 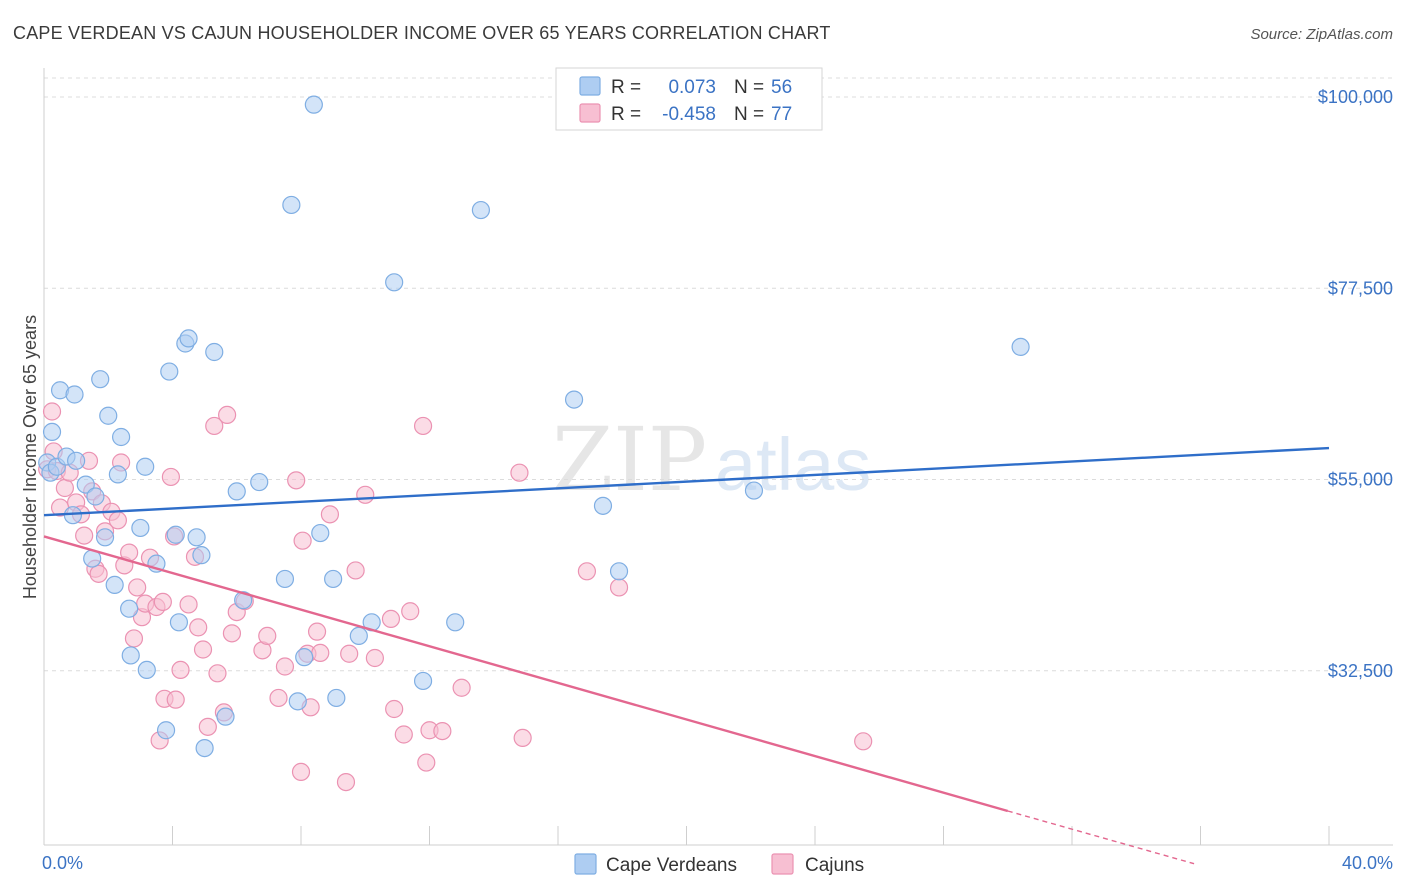 What do you see at coordinates (749, 87) in the screenshot?
I see `legend-n-label-blue: N =` at bounding box center [749, 87].